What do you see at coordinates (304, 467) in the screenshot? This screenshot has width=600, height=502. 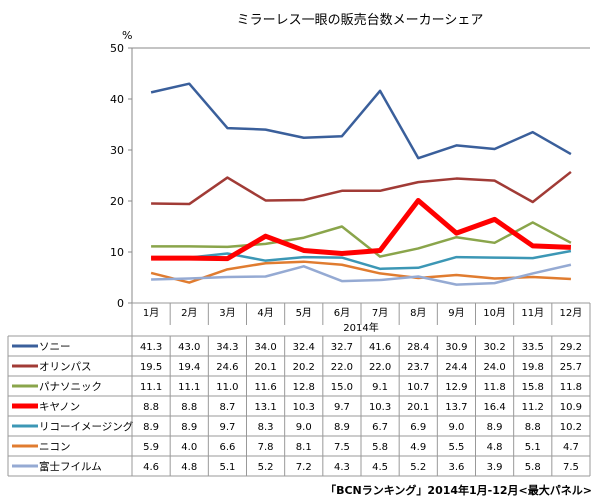 I see `table-cell: 7.2` at bounding box center [304, 467].